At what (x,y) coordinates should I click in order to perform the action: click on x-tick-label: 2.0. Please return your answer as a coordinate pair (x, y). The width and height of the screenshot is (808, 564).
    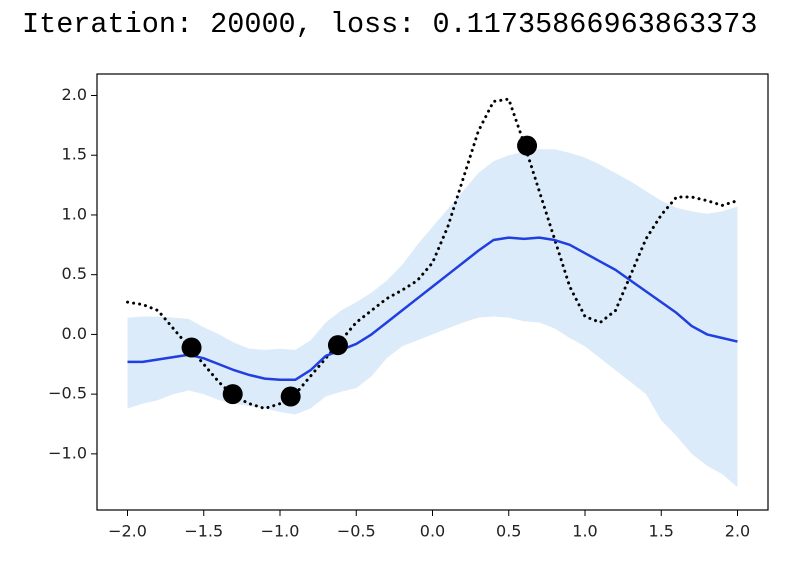
    Looking at the image, I should click on (737, 531).